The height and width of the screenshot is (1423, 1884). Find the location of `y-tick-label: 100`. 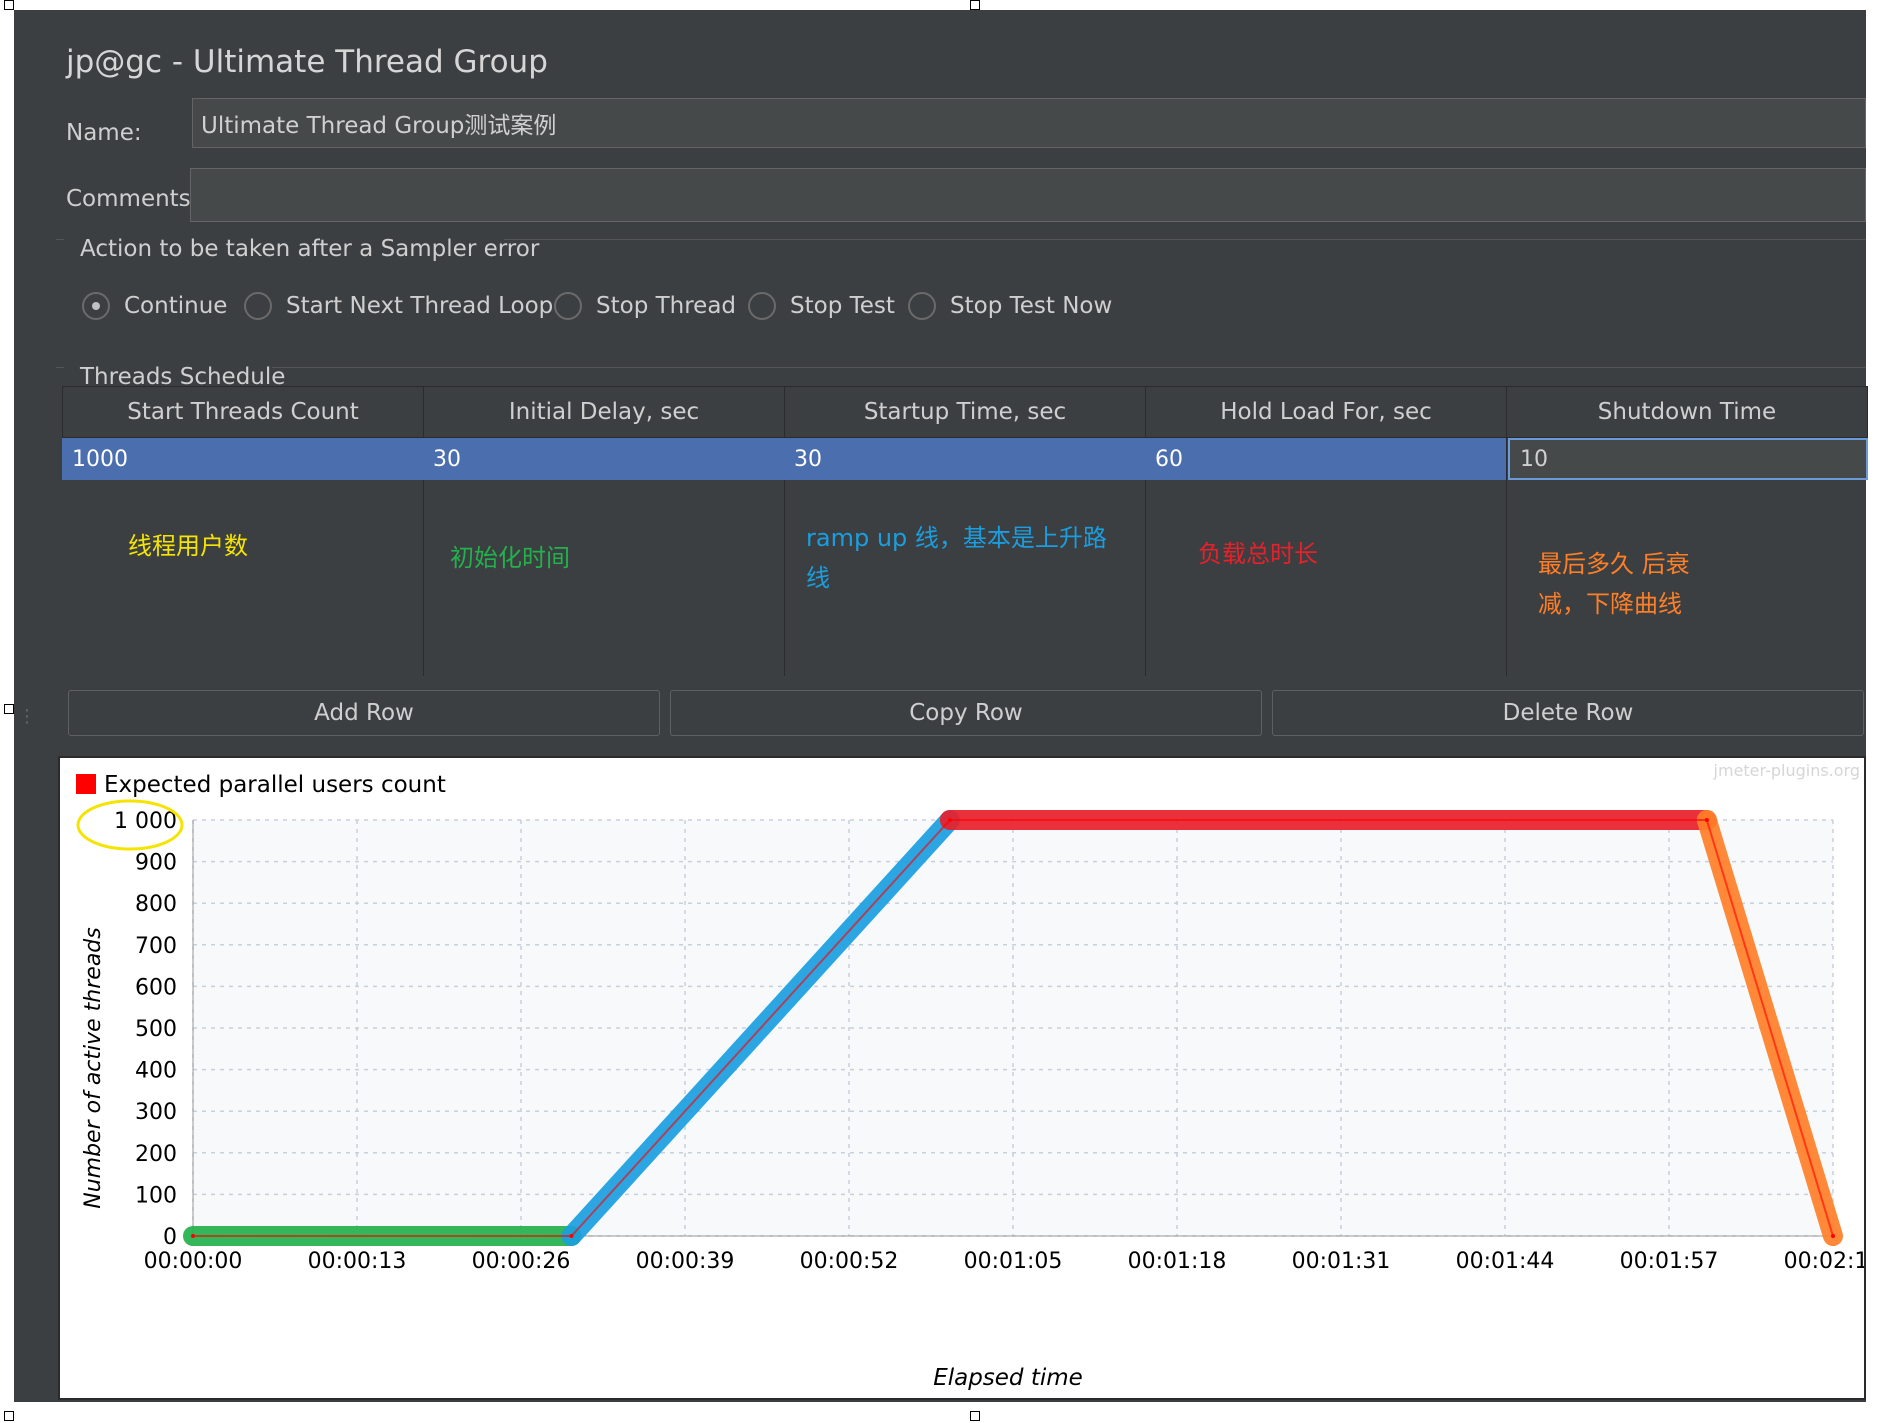

y-tick-label: 100 is located at coordinates (156, 1195).